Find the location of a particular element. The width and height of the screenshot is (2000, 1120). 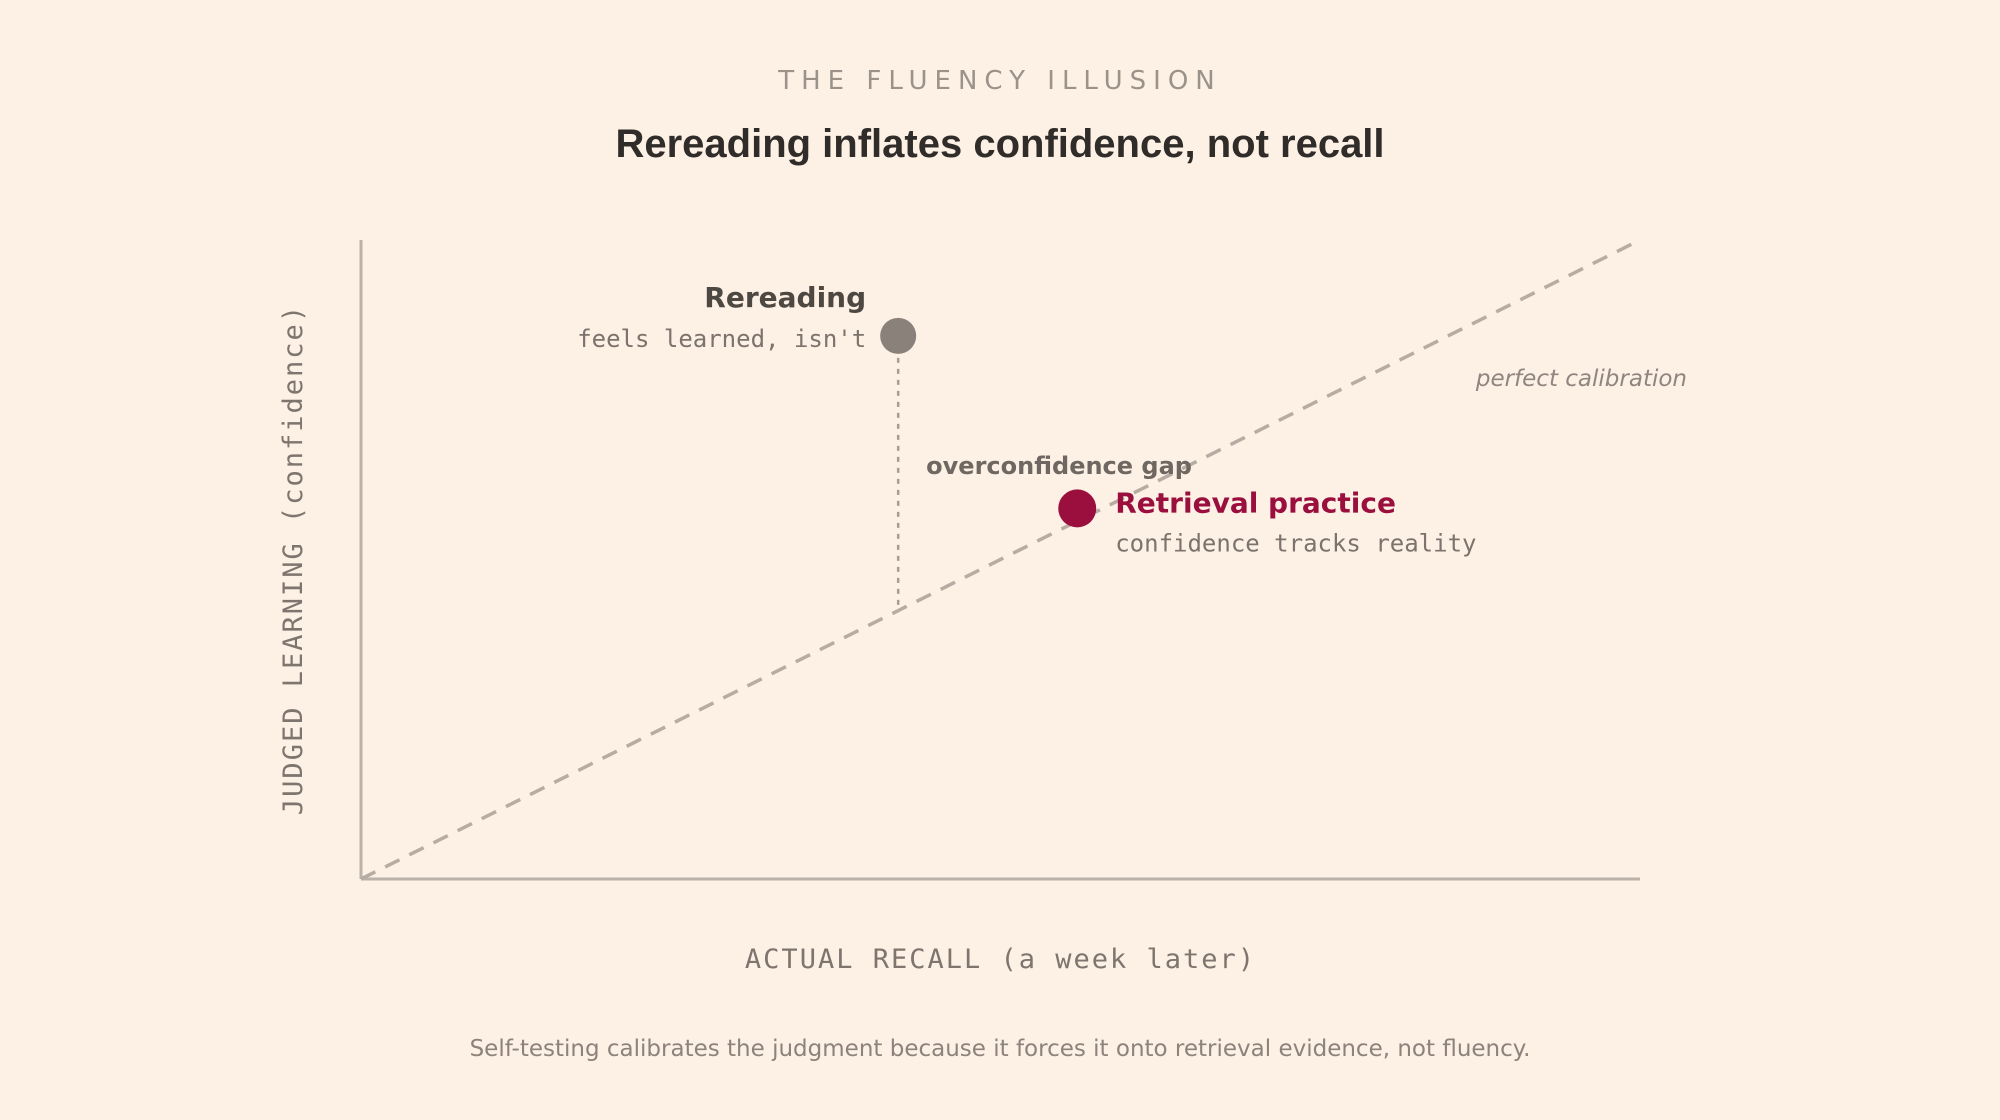

chart-kicker: THE FLUENCY ILLUSION is located at coordinates (1000, 81).